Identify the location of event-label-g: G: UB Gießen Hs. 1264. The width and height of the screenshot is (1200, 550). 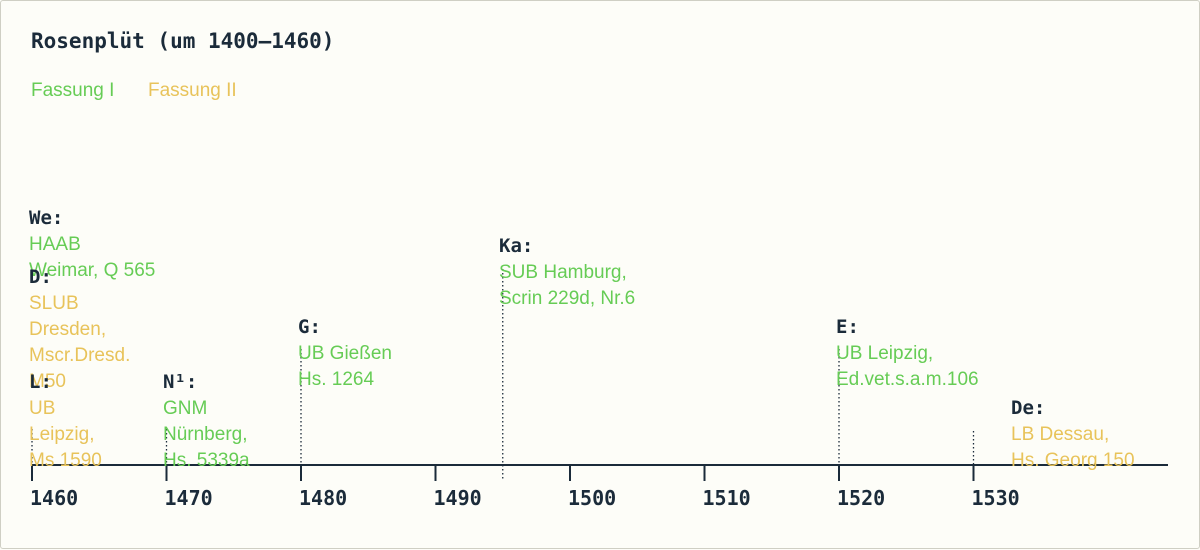
(345, 340).